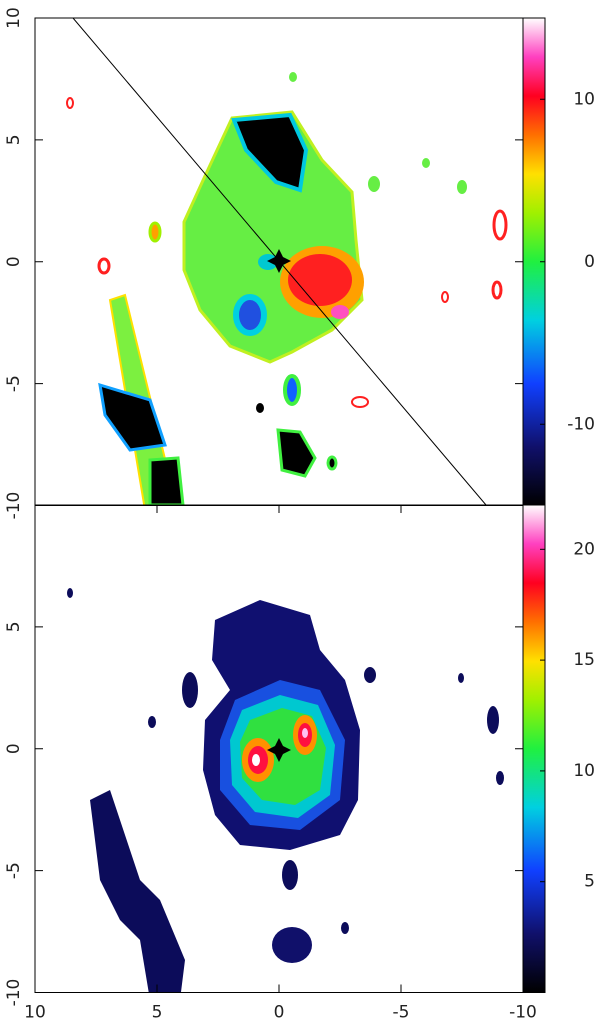 The image size is (600, 1025). Describe the element at coordinates (14, 18) in the screenshot. I see `y-tick-label: 10` at that location.